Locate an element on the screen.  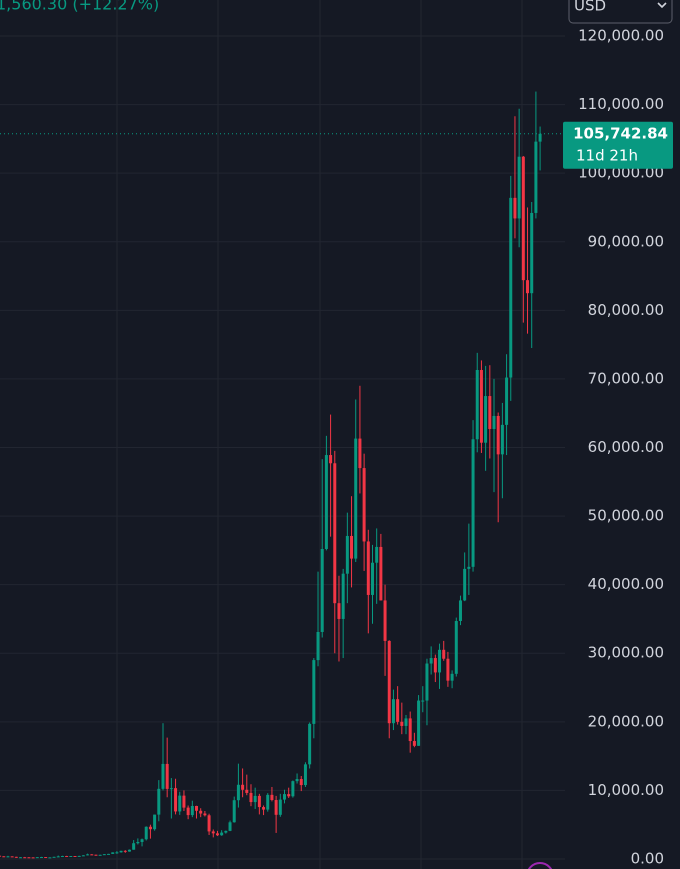
y-tick-label: 90,000.00 is located at coordinates (626, 241).